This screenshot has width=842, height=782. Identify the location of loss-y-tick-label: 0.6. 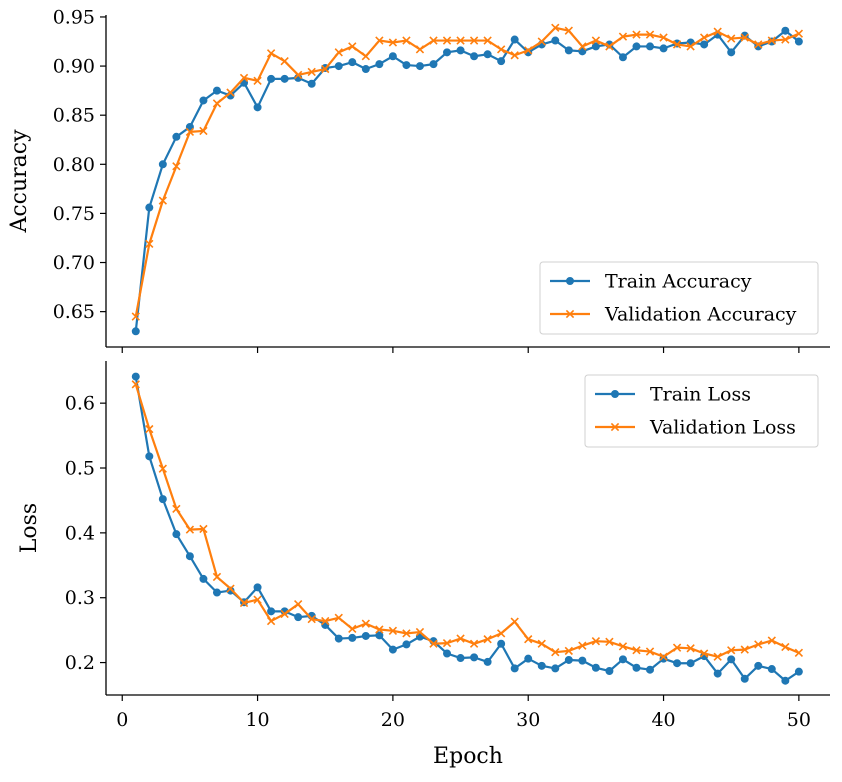
(80, 404).